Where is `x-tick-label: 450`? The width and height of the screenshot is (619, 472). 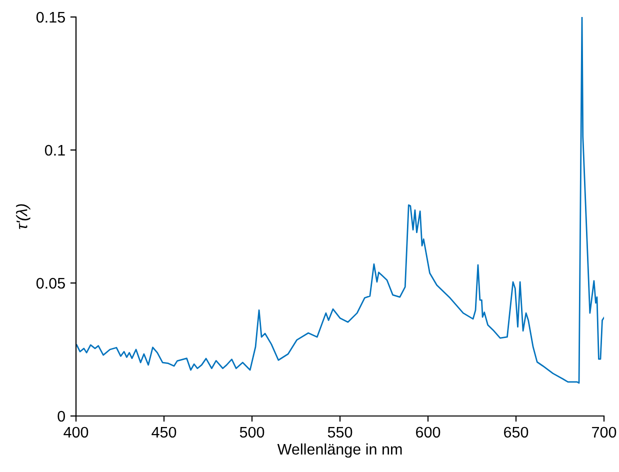 x-tick-label: 450 is located at coordinates (164, 432).